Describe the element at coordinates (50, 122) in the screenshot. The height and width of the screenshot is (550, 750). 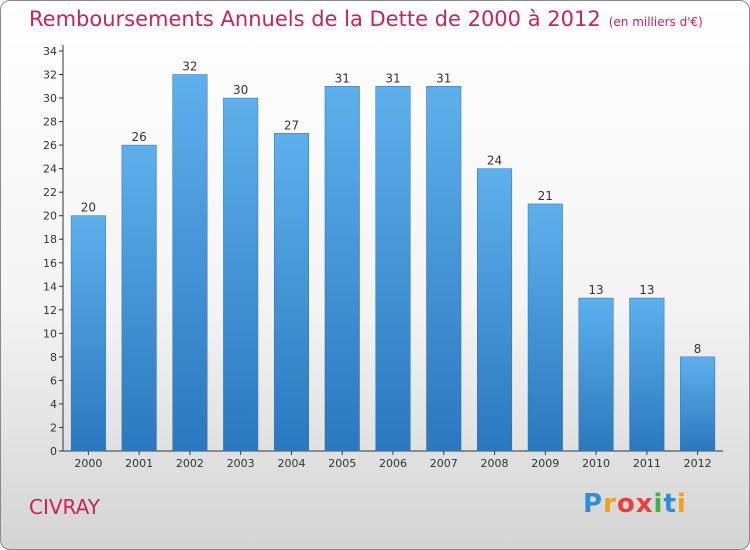
I see `y-tick-label: 28` at that location.